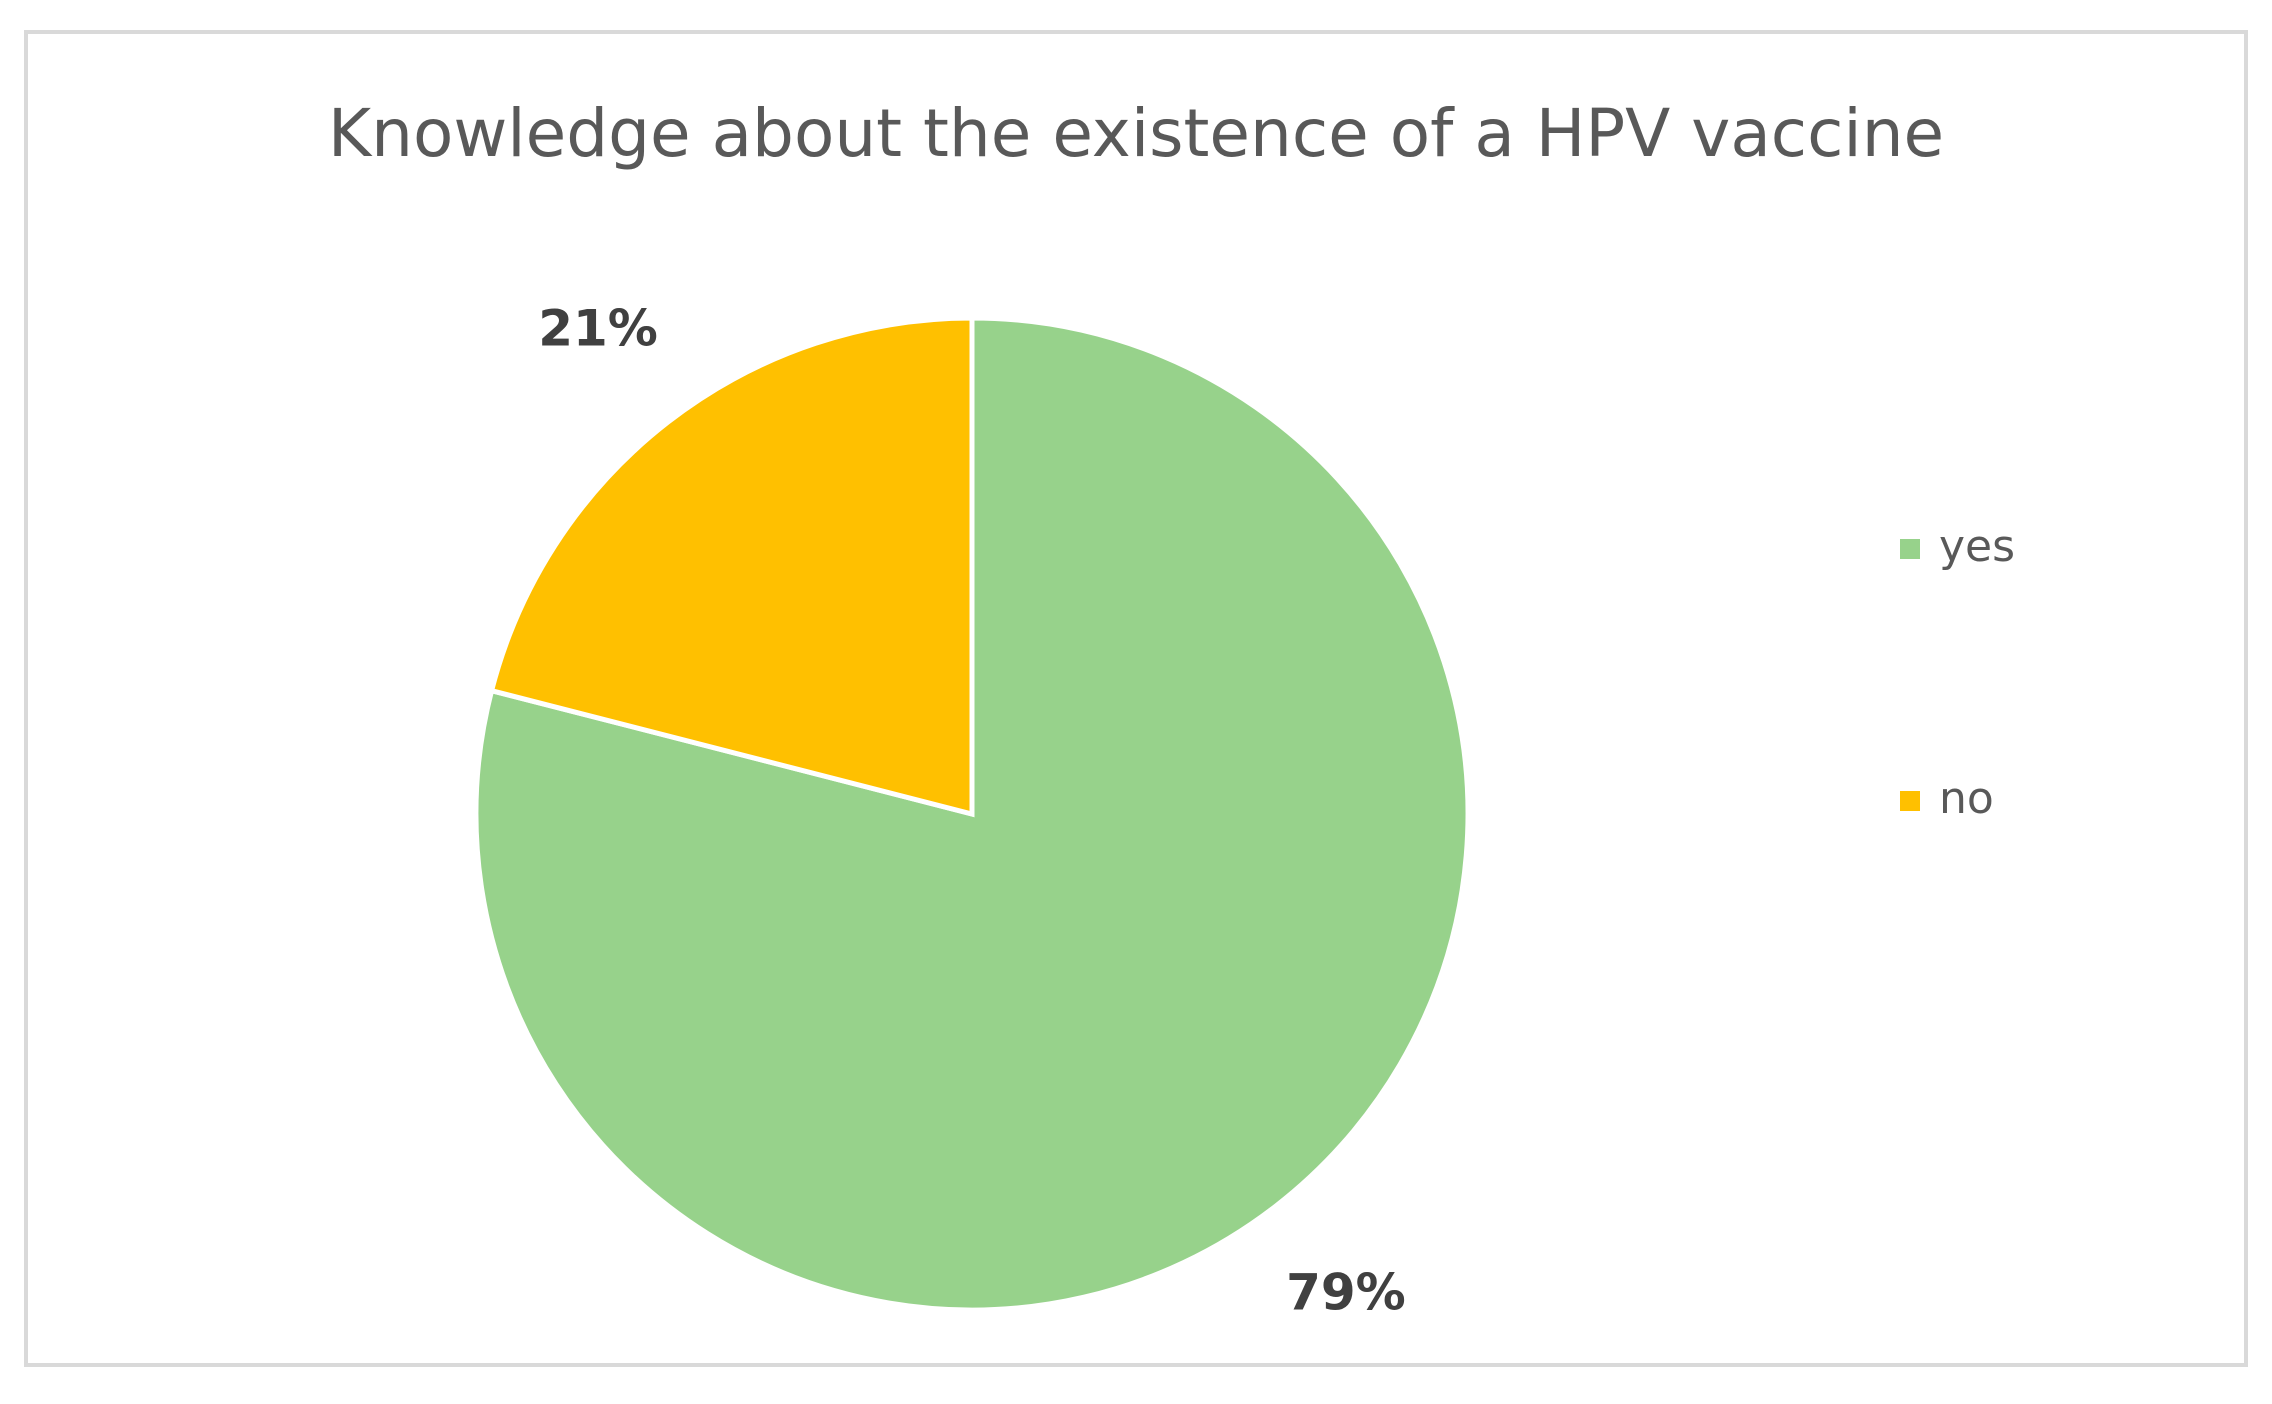  Describe the element at coordinates (598, 328) in the screenshot. I see `data-label: 21%` at that location.